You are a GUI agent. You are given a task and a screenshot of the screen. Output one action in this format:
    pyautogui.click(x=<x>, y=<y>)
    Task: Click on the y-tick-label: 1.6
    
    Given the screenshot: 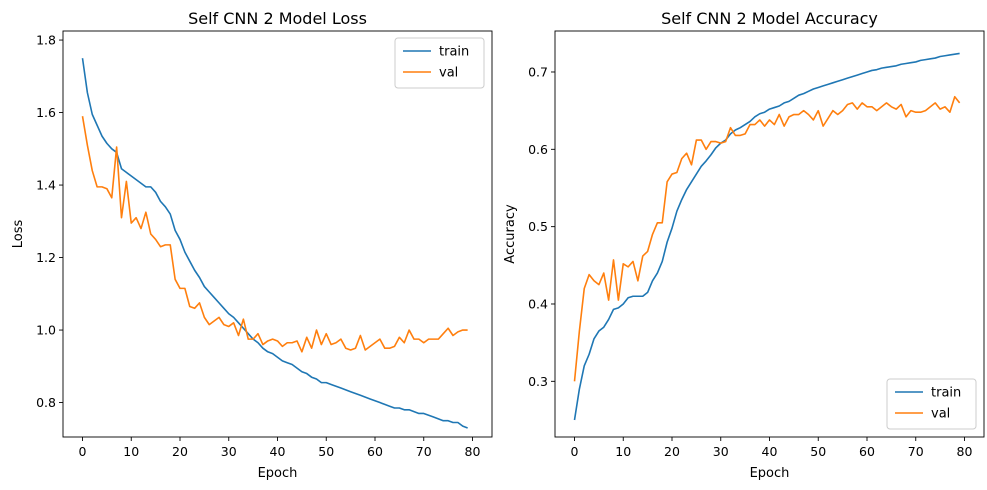 What is the action you would take?
    pyautogui.click(x=46, y=112)
    